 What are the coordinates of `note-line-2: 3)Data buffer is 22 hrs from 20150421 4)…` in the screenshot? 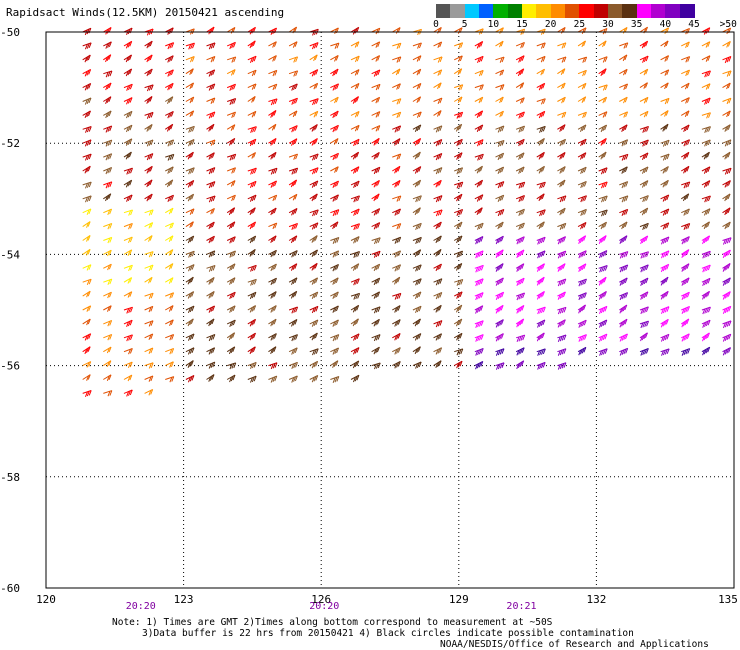 It's located at (388, 633).